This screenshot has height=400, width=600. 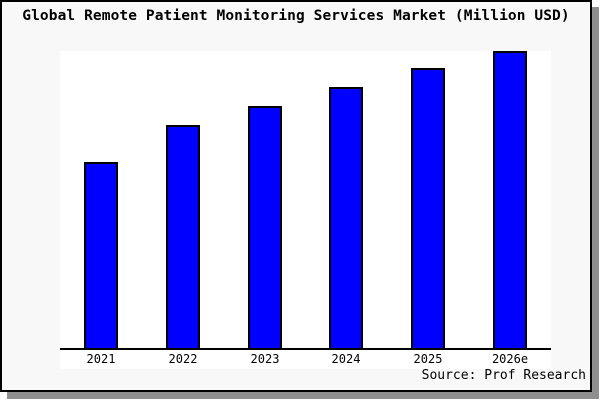 What do you see at coordinates (510, 199) in the screenshot?
I see `bar-2026e` at bounding box center [510, 199].